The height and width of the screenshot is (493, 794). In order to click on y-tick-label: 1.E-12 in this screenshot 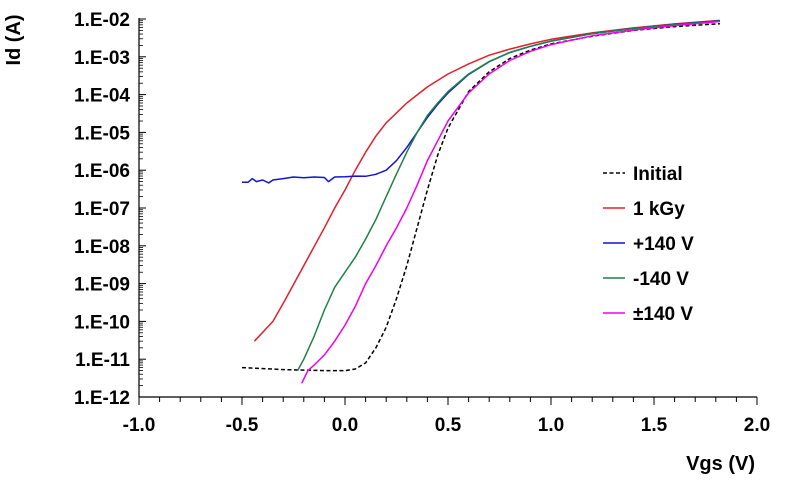, I will do `click(102, 398)`.